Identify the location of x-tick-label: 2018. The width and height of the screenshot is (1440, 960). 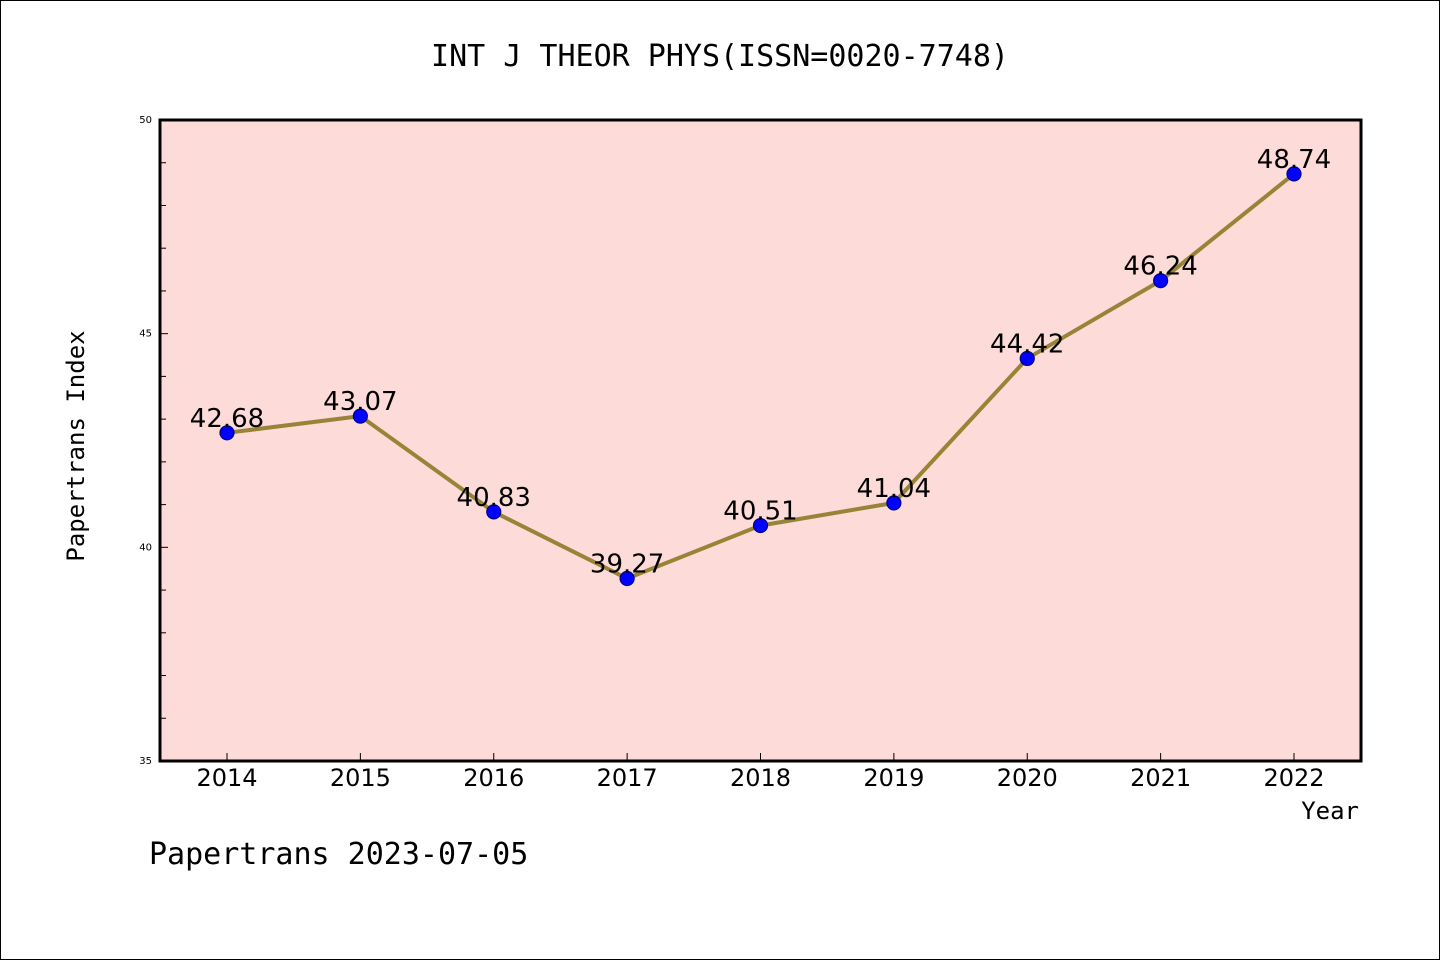
(760, 778).